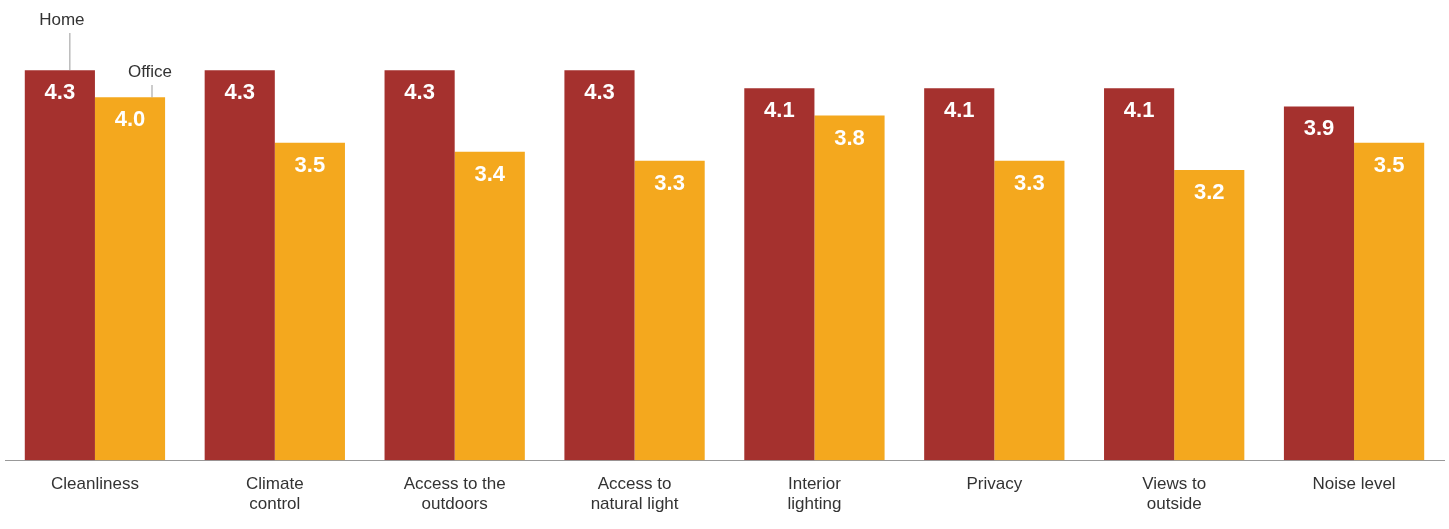 The image size is (1449, 529). Describe the element at coordinates (454, 494) in the screenshot. I see `x-tick-label: Access to the outdoors` at that location.